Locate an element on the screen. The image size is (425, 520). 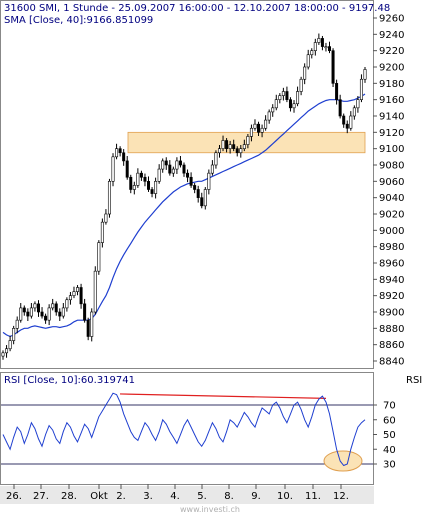
date-tick-label: 9. is located at coordinates (256, 496).